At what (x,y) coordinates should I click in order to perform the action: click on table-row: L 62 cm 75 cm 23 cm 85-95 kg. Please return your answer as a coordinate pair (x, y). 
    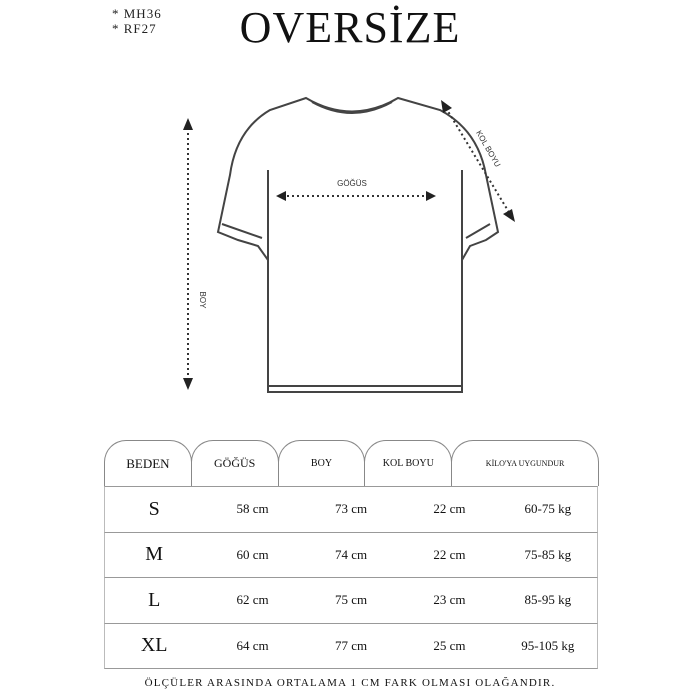
    Looking at the image, I should click on (351, 600).